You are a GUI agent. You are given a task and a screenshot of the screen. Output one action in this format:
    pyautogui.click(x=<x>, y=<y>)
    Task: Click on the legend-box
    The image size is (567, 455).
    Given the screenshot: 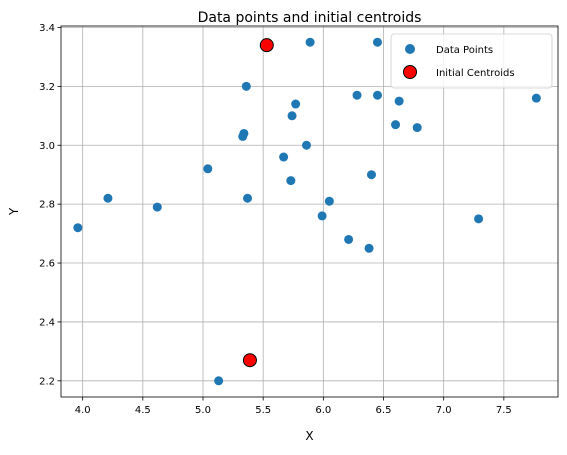 What is the action you would take?
    pyautogui.click(x=471, y=61)
    